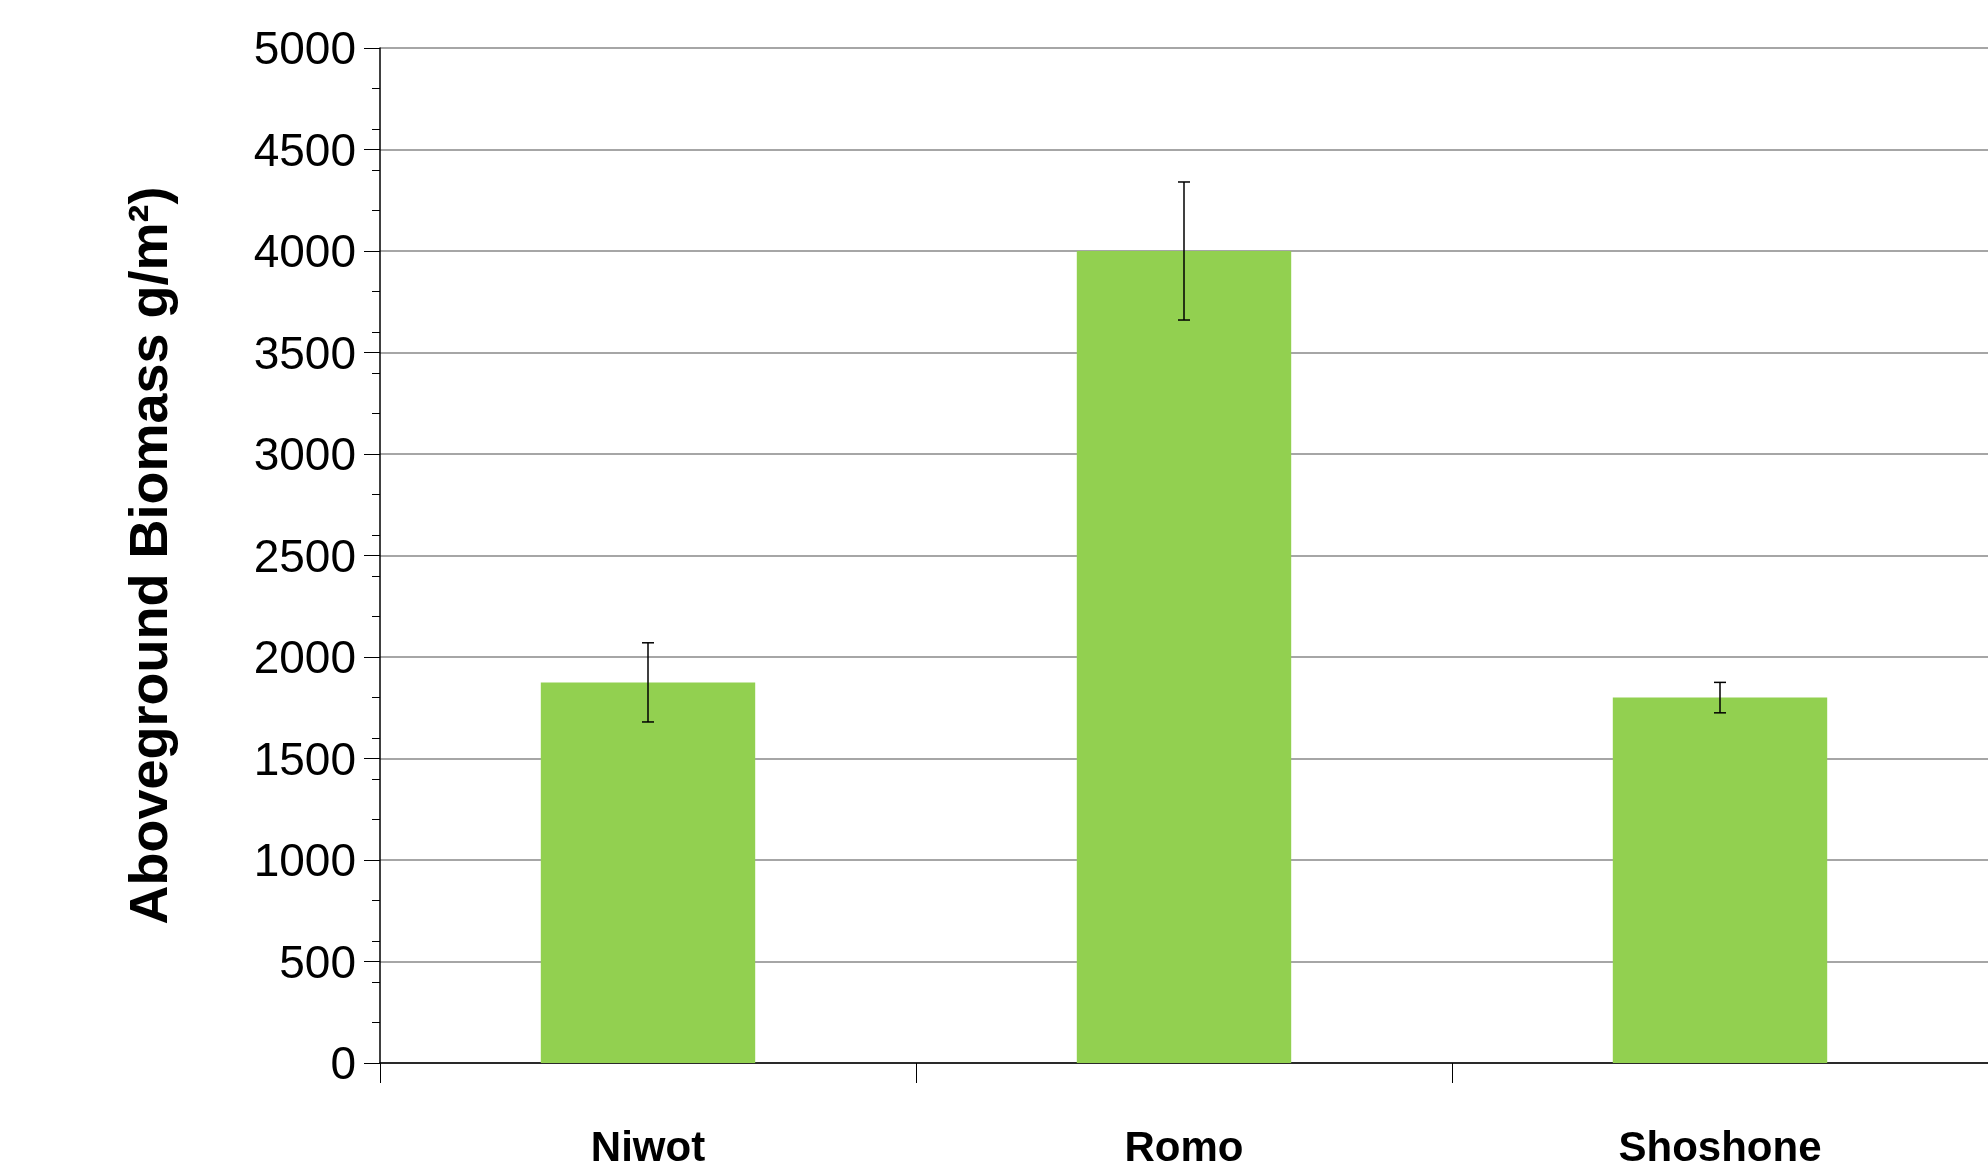 The height and width of the screenshot is (1175, 1988). What do you see at coordinates (304, 758) in the screenshot?
I see `y-tick-label: 1500` at bounding box center [304, 758].